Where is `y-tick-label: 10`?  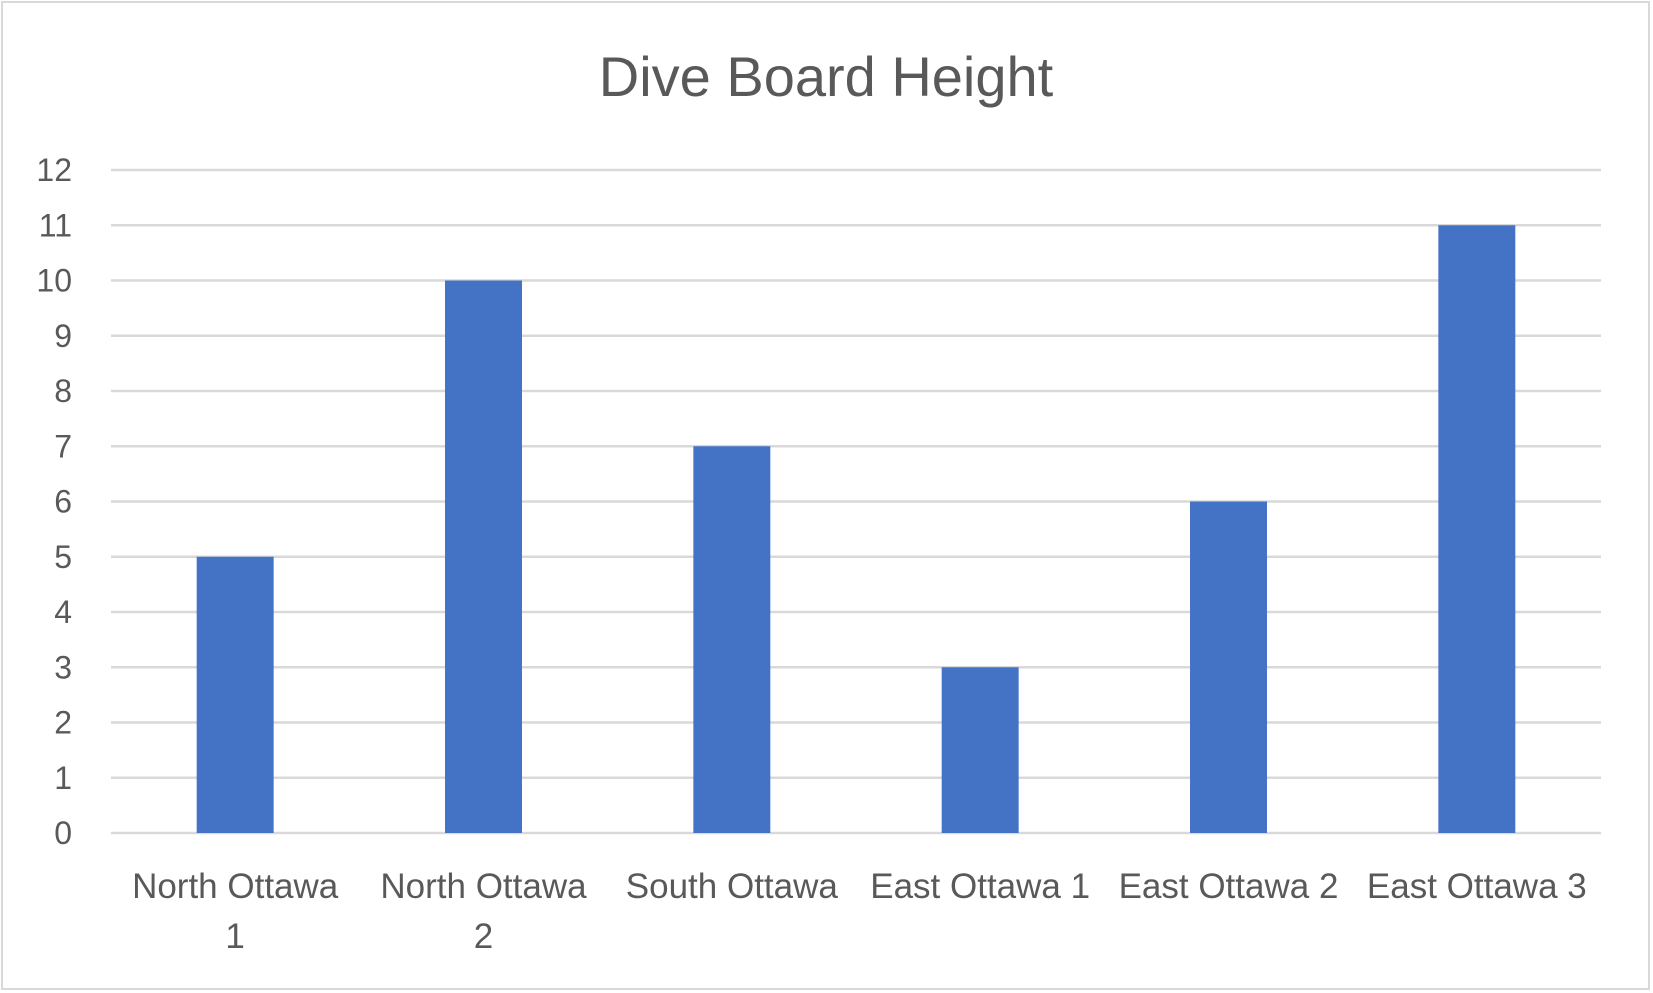 y-tick-label: 10 is located at coordinates (54, 281).